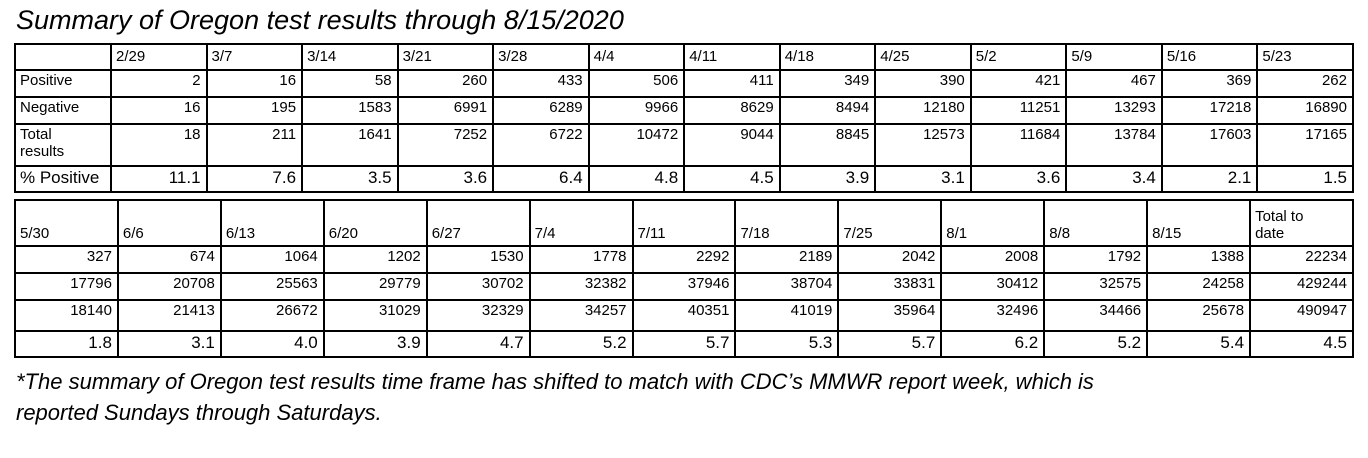 The image size is (1368, 458). I want to click on column-header-label: 2/29, so click(131, 56).